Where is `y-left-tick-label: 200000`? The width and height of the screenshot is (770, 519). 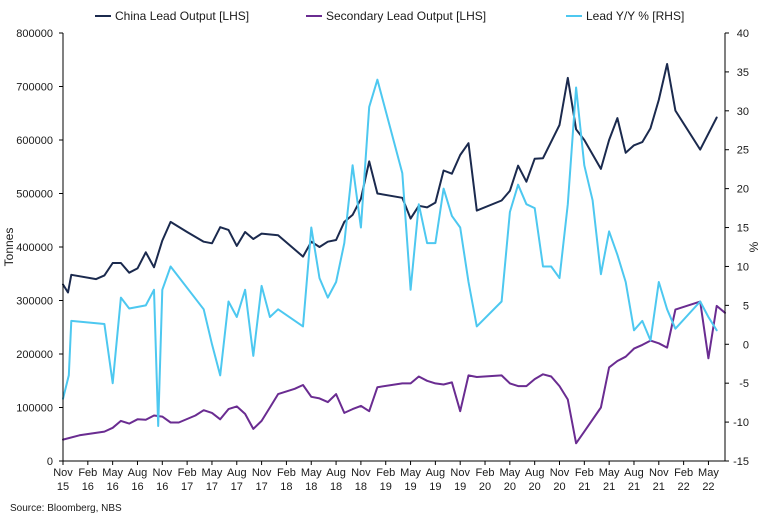 y-left-tick-label: 200000 is located at coordinates (34, 355).